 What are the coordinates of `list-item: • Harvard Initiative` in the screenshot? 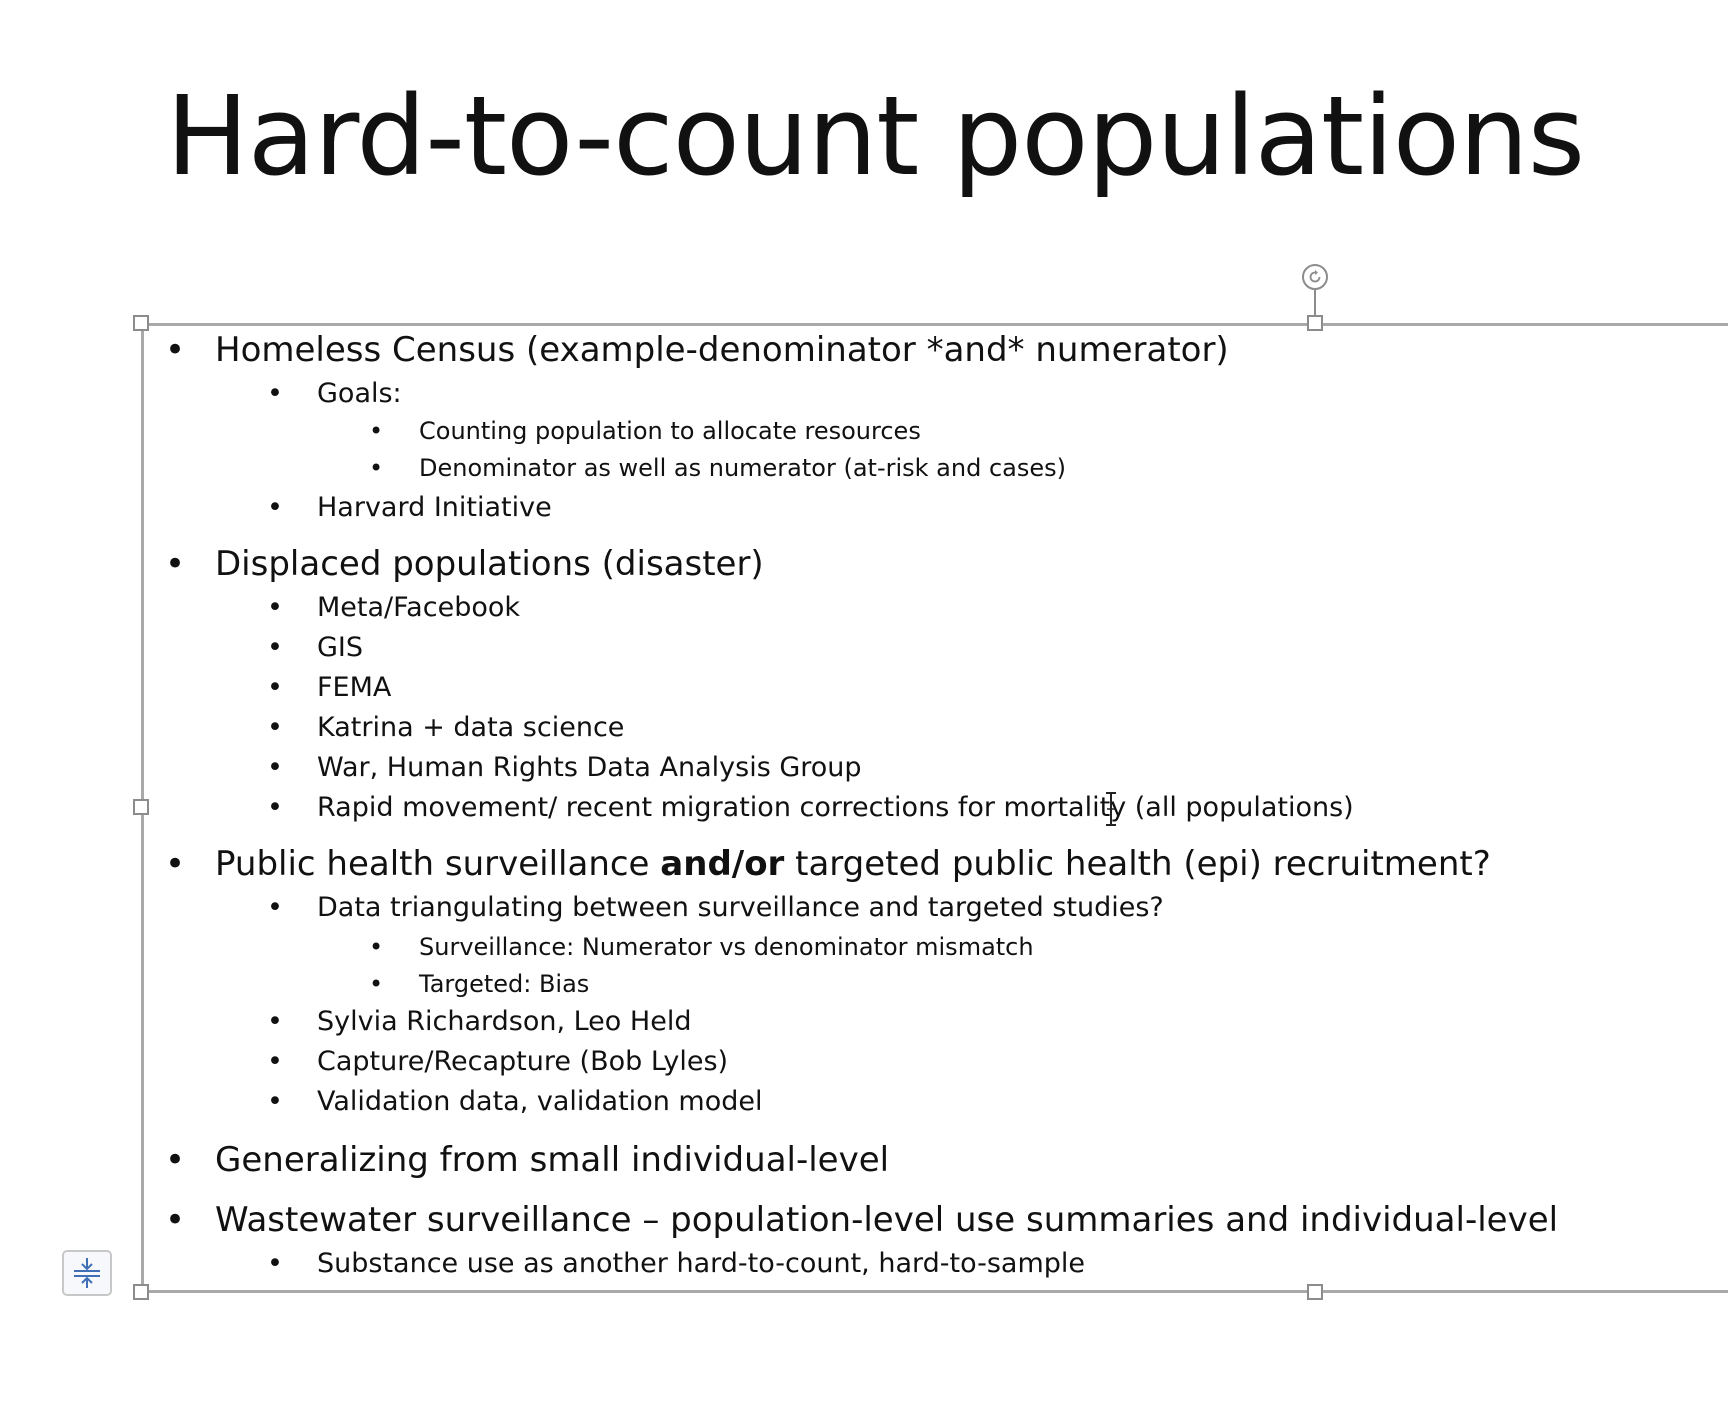 It's located at (409, 507).